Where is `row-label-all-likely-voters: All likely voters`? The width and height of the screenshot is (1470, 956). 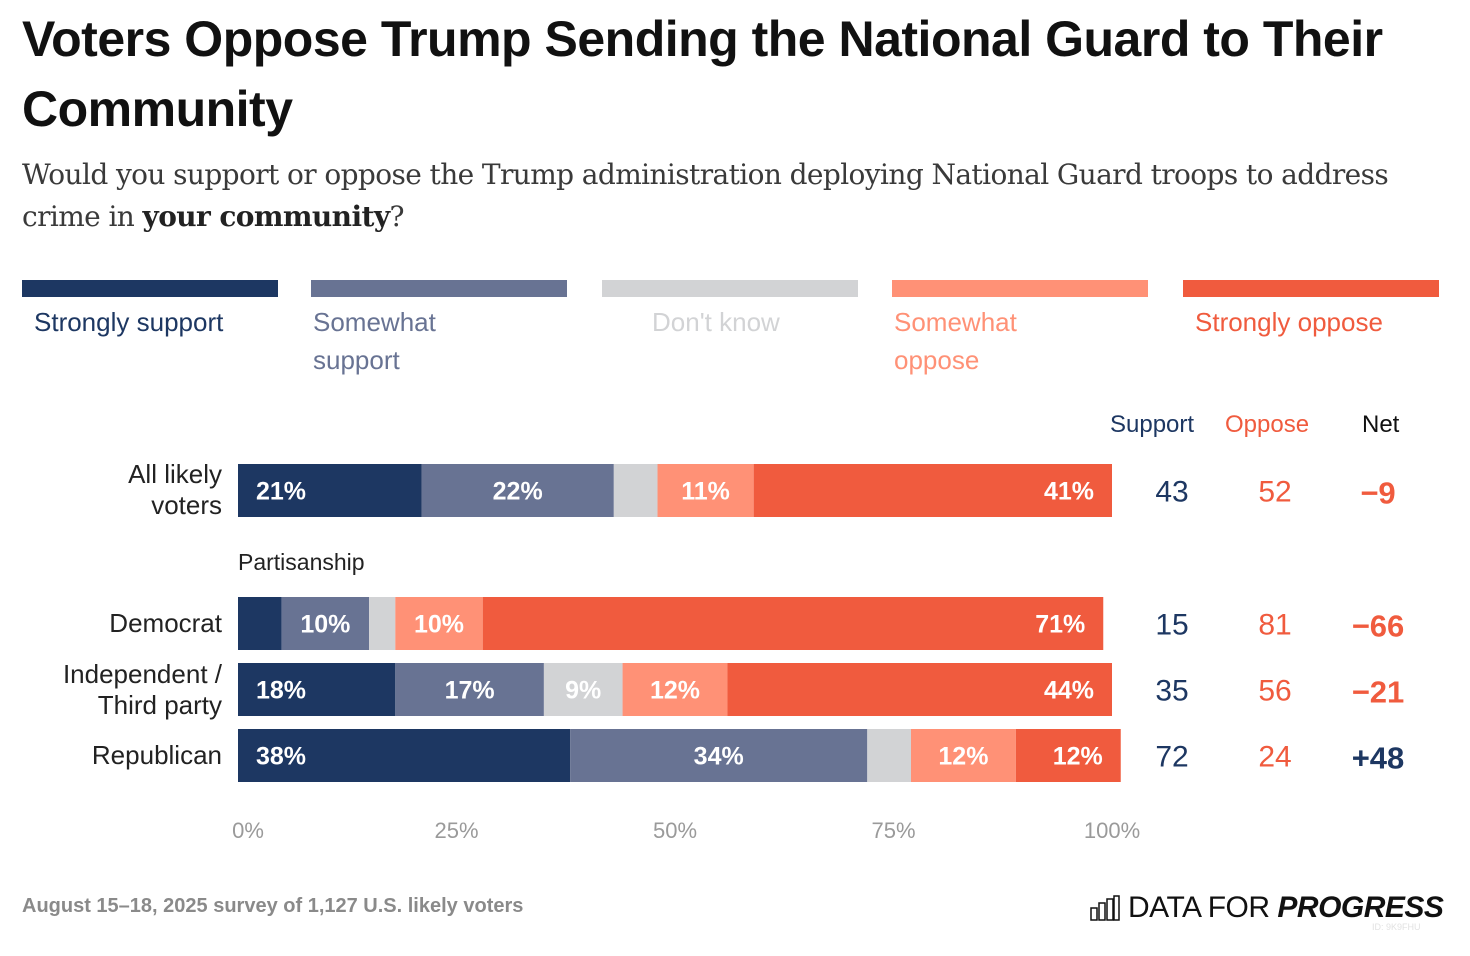
row-label-all-likely-voters: All likely voters is located at coordinates (175, 490).